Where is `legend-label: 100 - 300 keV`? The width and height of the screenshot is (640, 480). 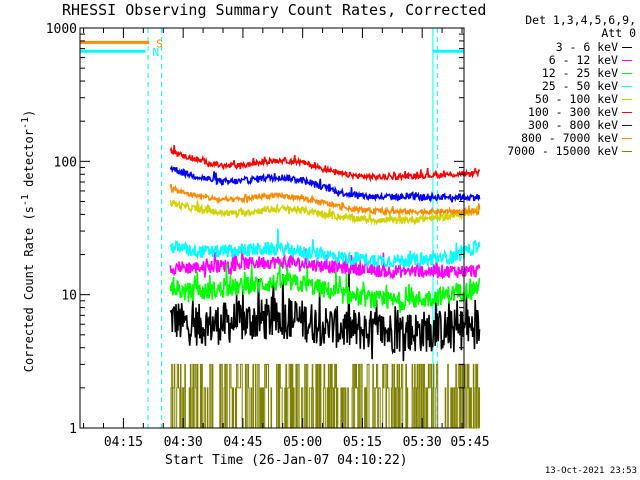
legend-label: 100 - 300 keV is located at coordinates (572, 112).